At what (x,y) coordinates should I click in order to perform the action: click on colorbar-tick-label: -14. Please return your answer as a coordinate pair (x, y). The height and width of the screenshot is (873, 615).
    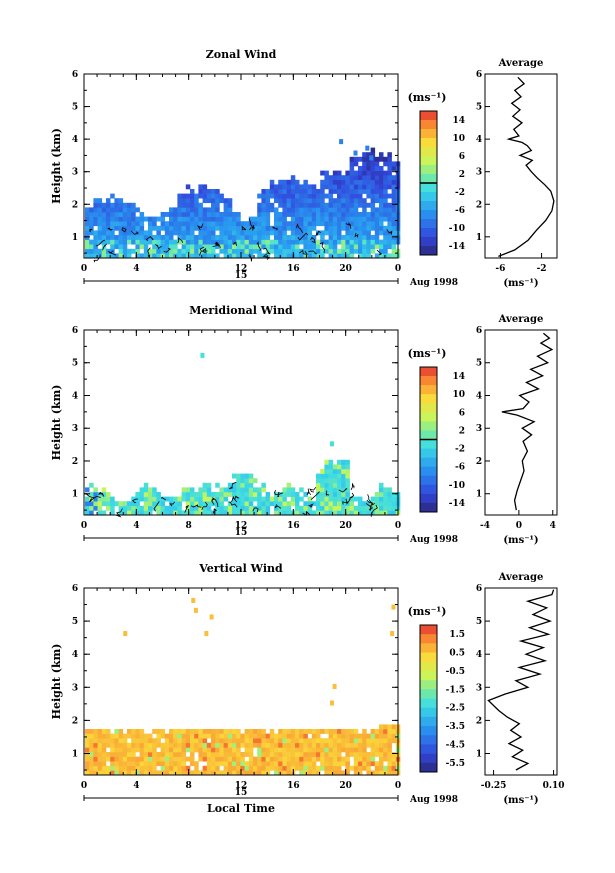
    Looking at the image, I should click on (457, 504).